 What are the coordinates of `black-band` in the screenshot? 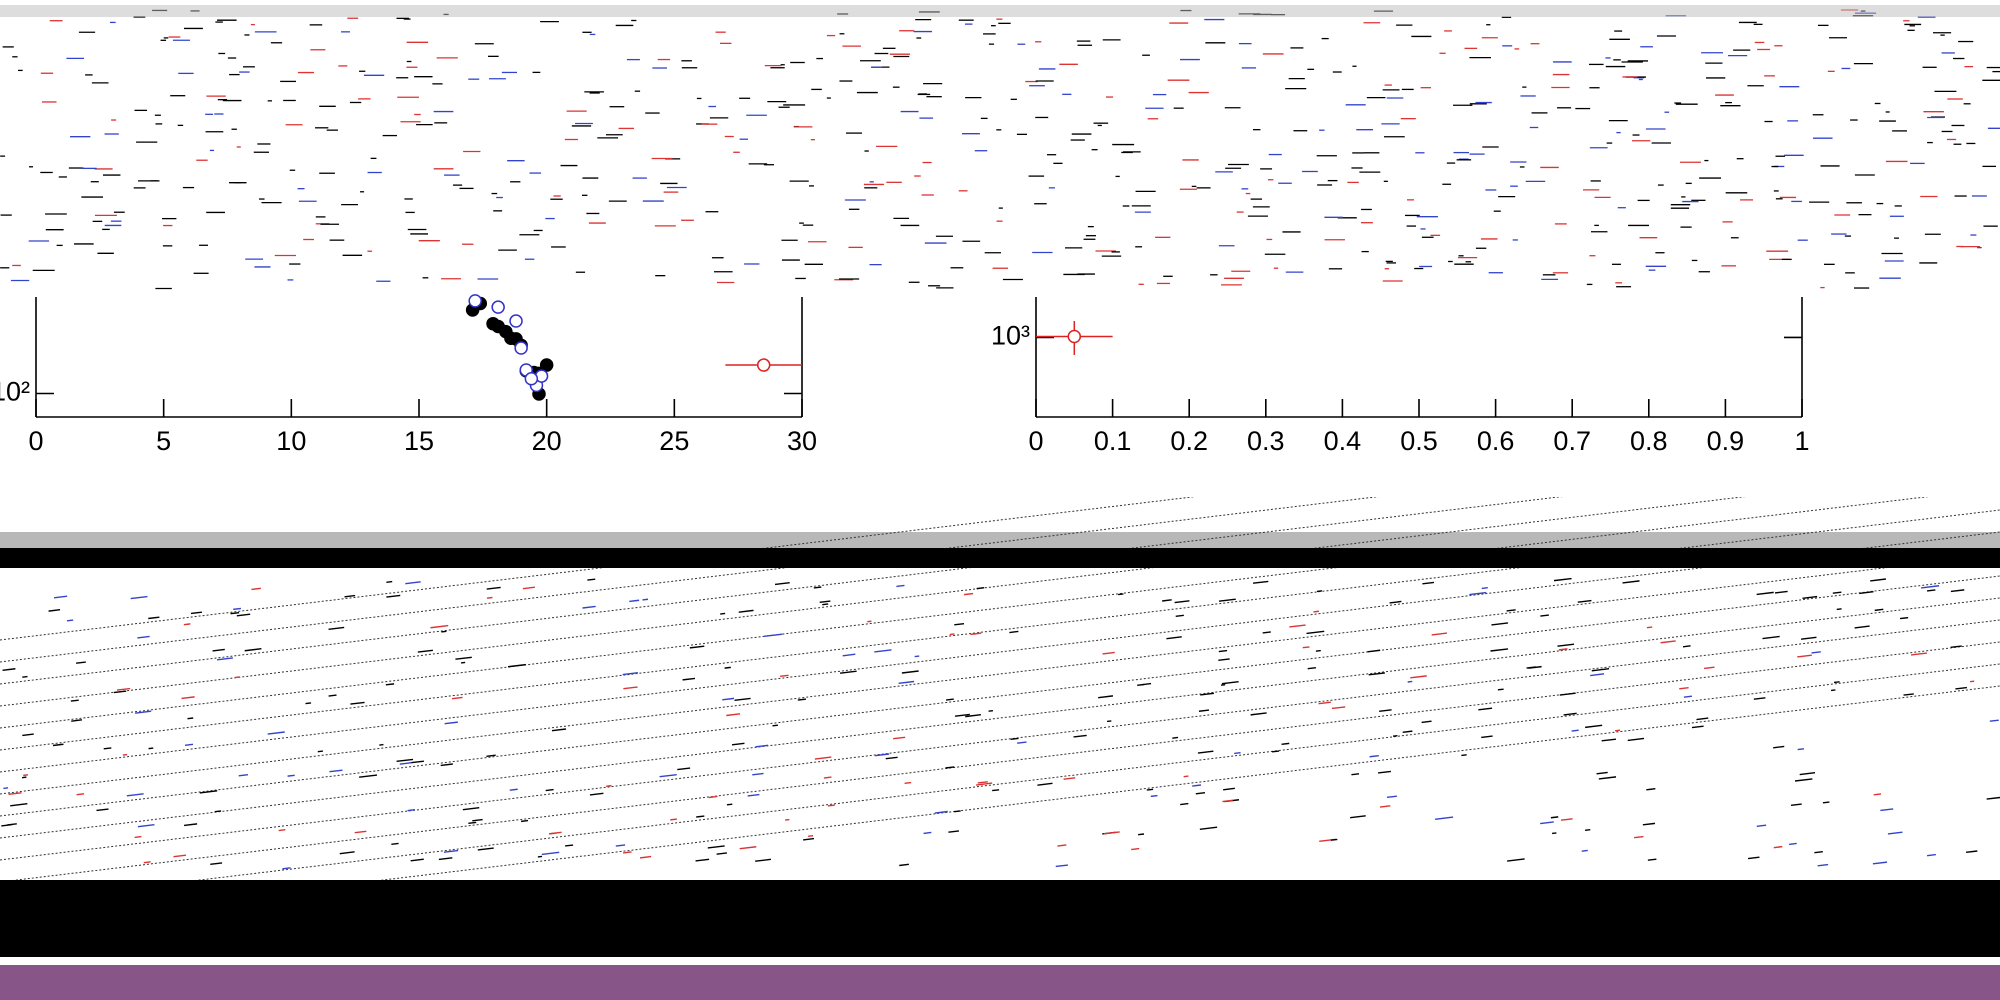 It's located at (1000, 558).